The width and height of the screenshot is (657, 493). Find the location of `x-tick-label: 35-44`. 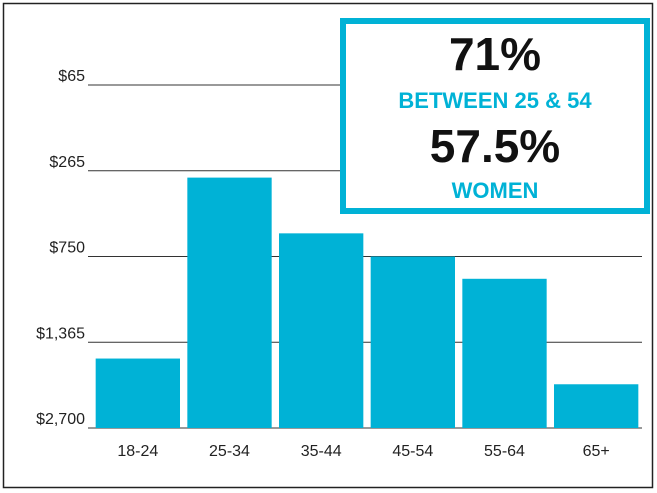

x-tick-label: 35-44 is located at coordinates (321, 451).